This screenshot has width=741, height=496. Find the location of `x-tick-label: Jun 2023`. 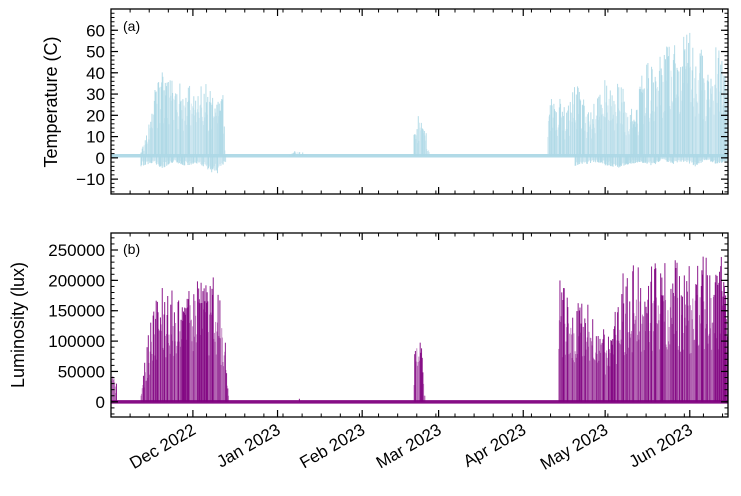

x-tick-label: Jun 2023 is located at coordinates (661, 445).